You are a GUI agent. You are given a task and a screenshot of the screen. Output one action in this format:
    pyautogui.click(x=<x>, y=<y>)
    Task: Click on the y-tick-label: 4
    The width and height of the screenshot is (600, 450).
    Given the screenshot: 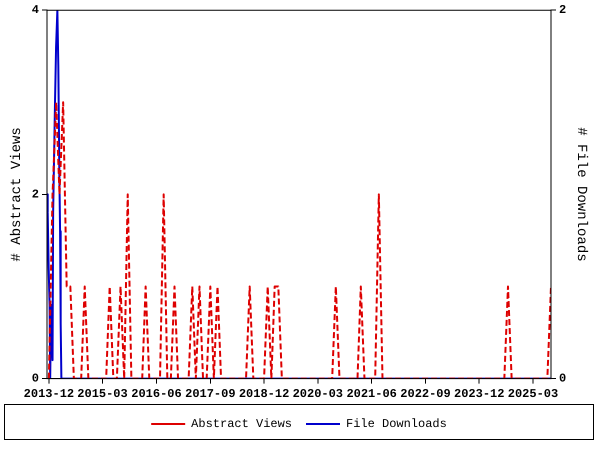 What is the action you would take?
    pyautogui.click(x=35, y=10)
    